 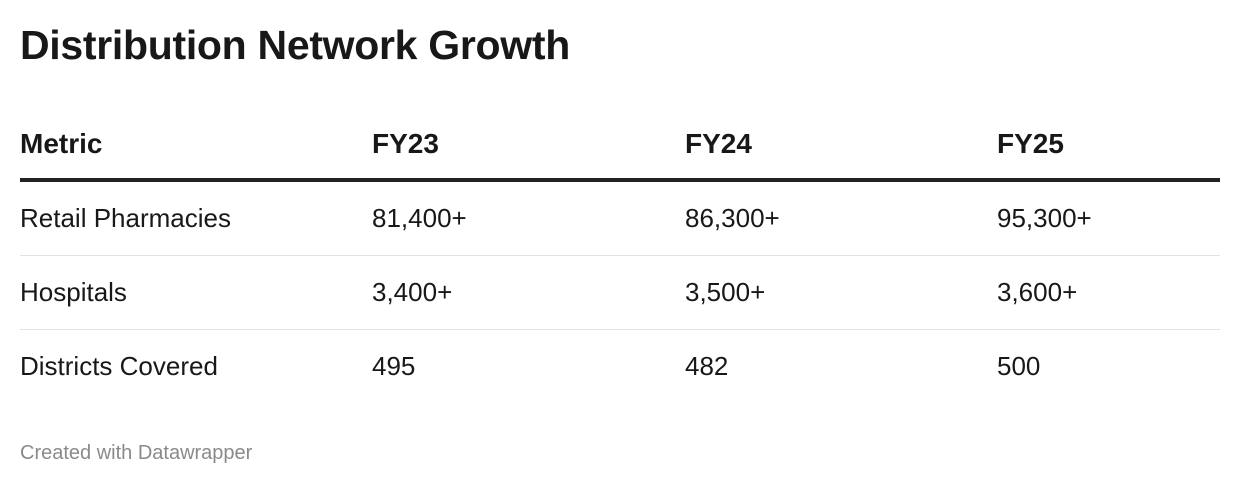 I want to click on column-header-fy23: FY23, so click(x=405, y=143).